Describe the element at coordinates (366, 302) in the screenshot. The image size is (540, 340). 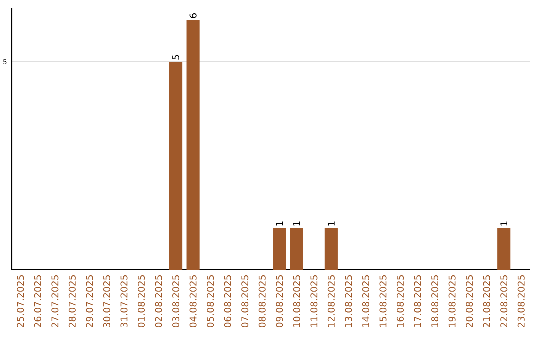
I see `x-tick-label: 14.08.2025` at that location.